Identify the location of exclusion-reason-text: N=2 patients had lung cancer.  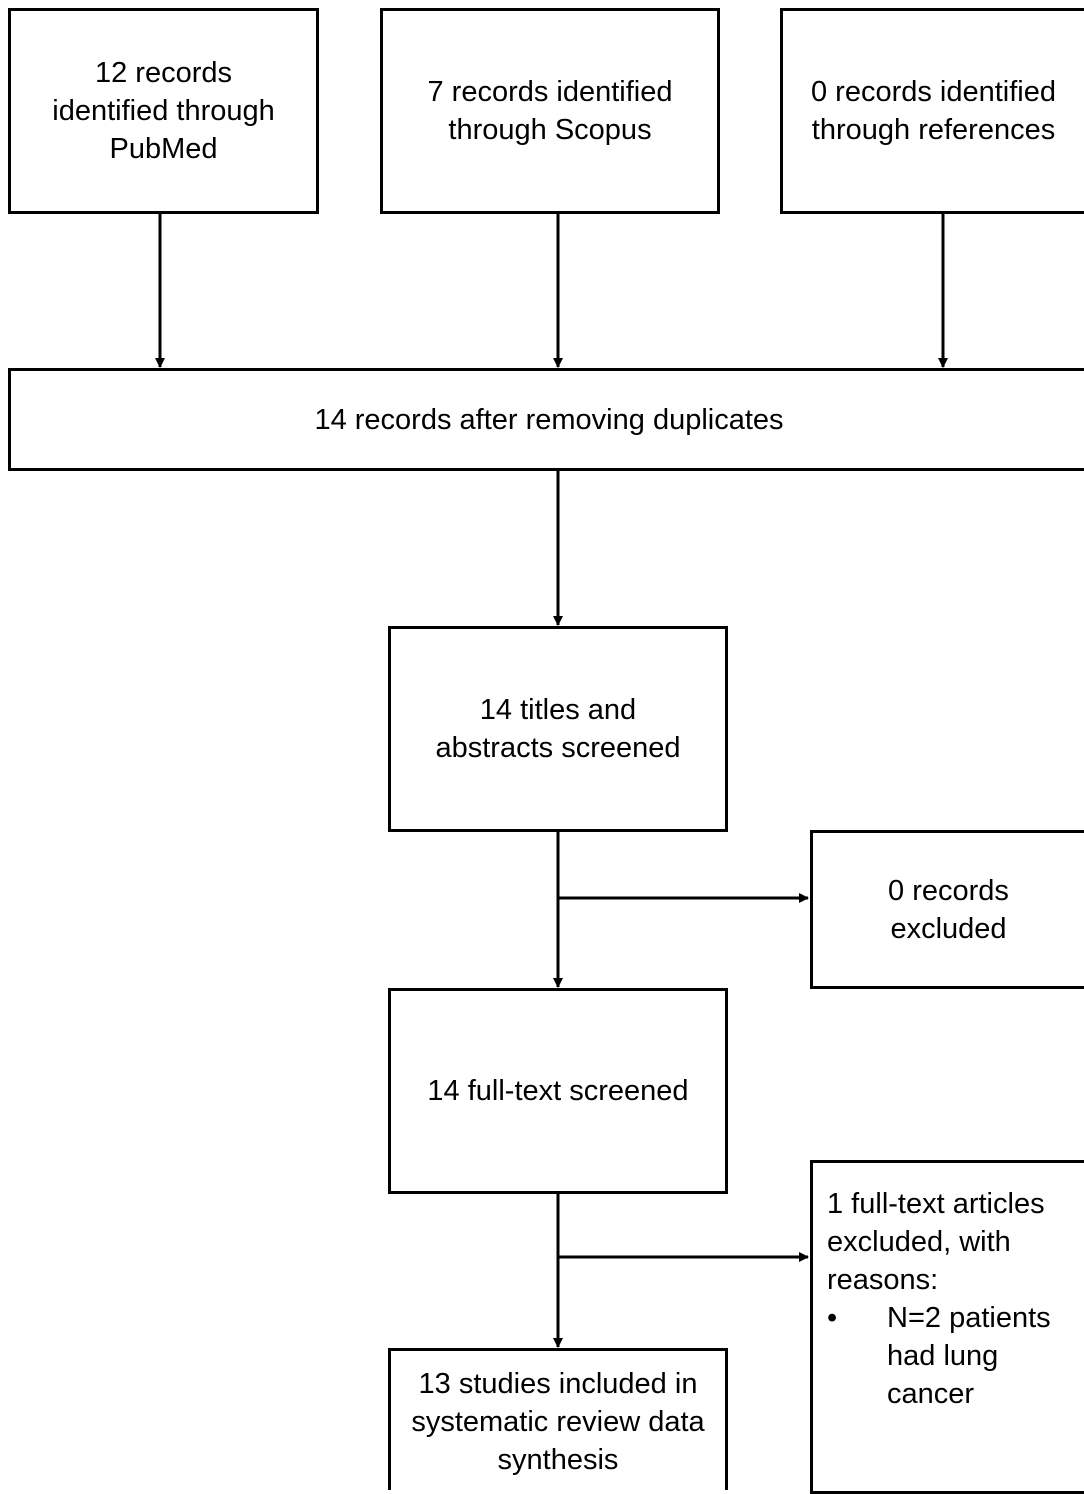
(969, 1356).